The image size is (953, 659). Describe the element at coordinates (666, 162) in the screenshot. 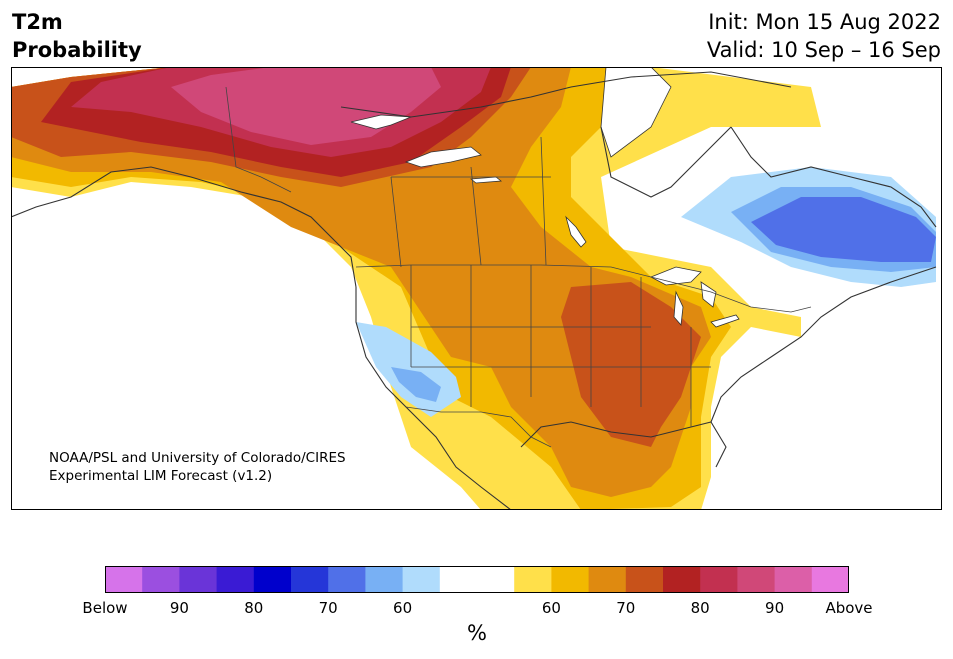

I see `coast-hudson-bay` at that location.